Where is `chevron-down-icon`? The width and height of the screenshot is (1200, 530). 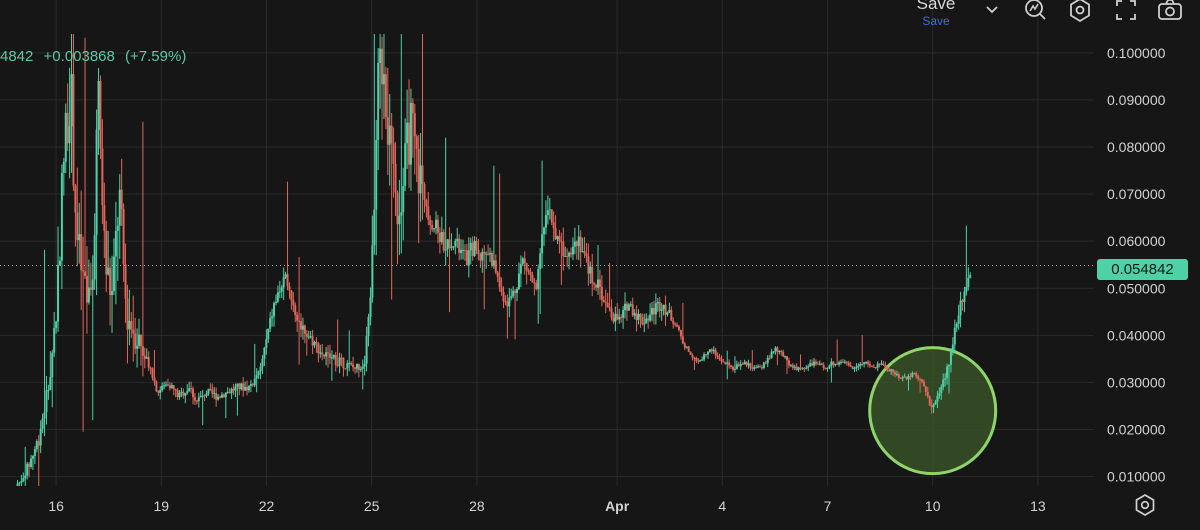 chevron-down-icon is located at coordinates (992, 12).